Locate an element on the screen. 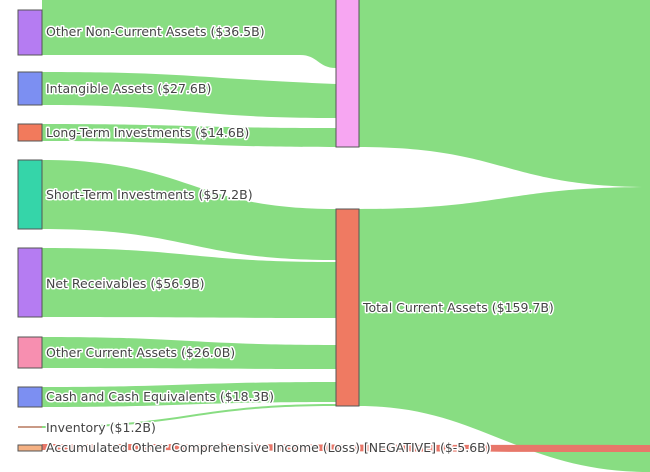  label-total-current-assets: Total Current Assets ($159.7B) is located at coordinates (458, 307).